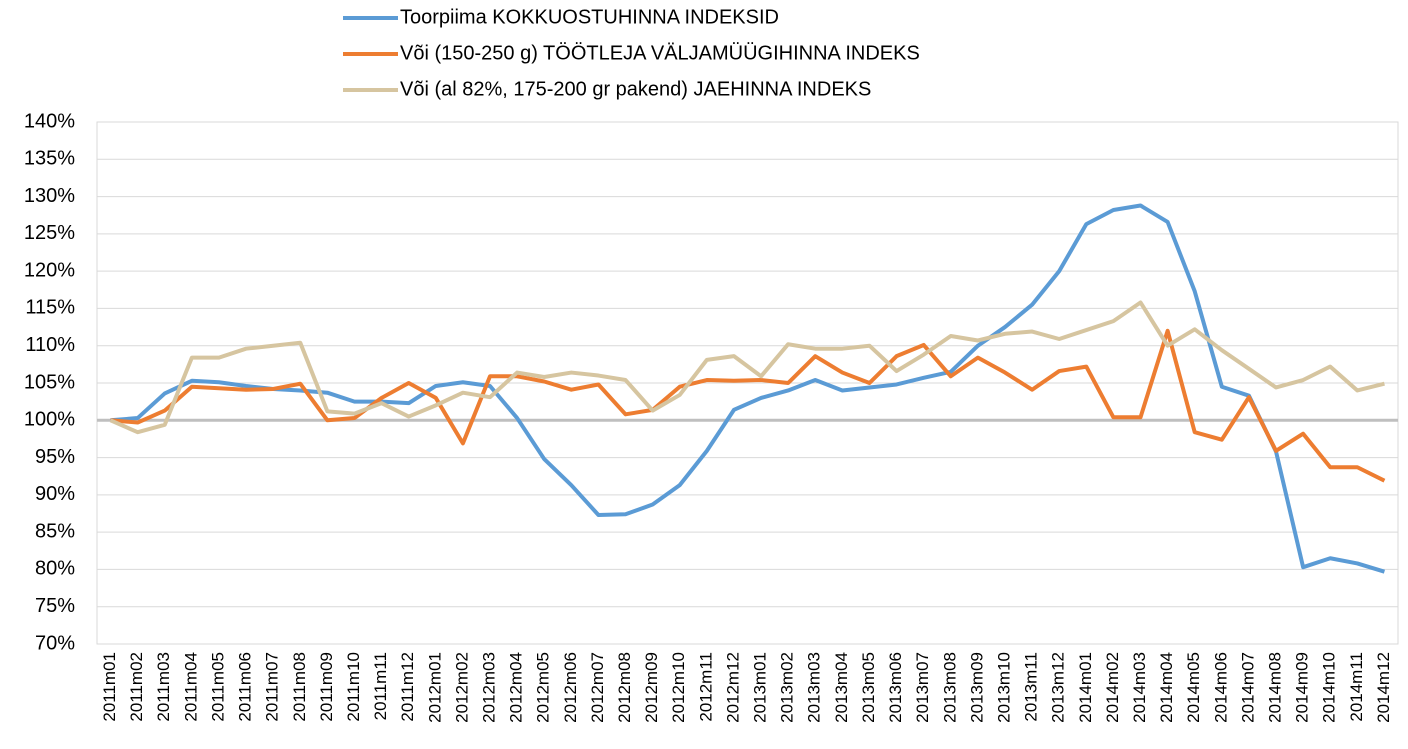  I want to click on y-tick-label: 95%, so click(55, 457).